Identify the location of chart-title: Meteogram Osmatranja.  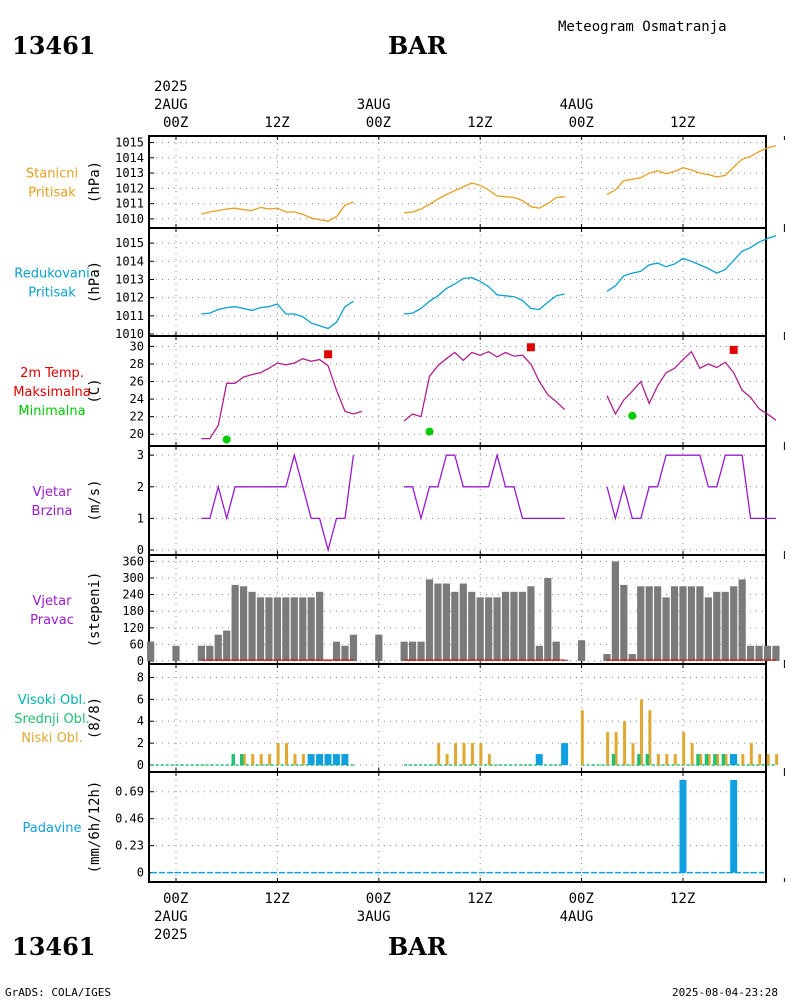
(642, 27).